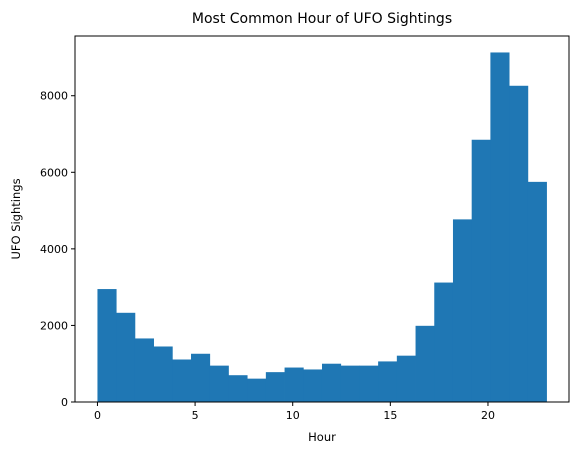  What do you see at coordinates (54, 172) in the screenshot?
I see `y-tick-label: 6000` at bounding box center [54, 172].